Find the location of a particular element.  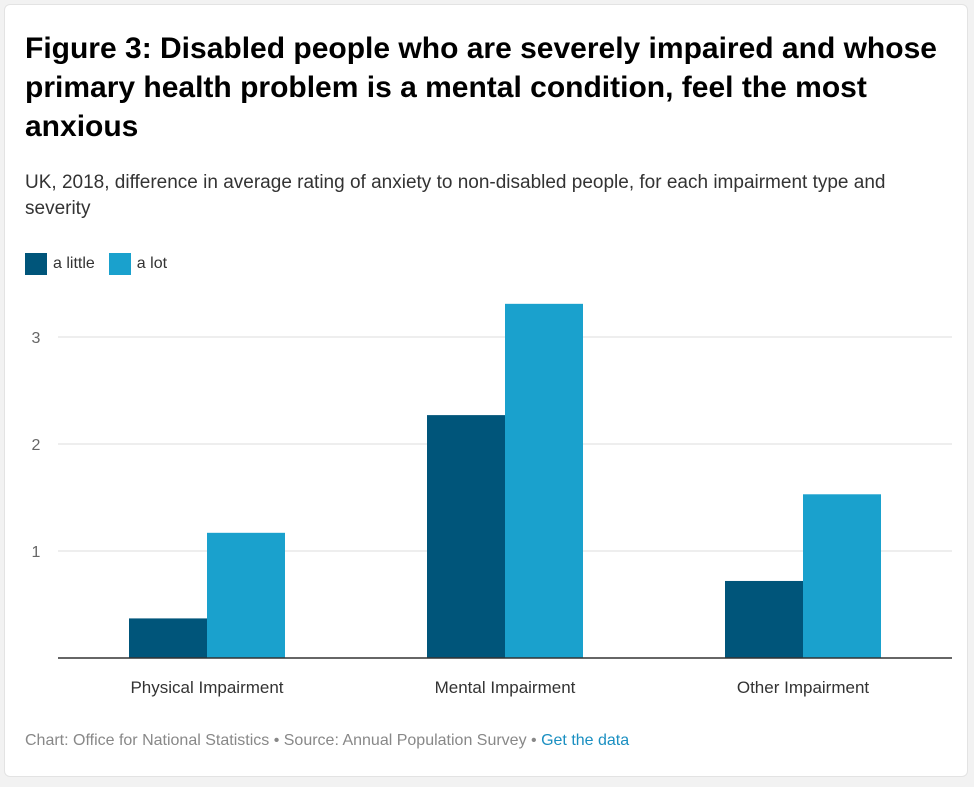

chart-credit: Chart: Office for National Statistics is located at coordinates (147, 740).